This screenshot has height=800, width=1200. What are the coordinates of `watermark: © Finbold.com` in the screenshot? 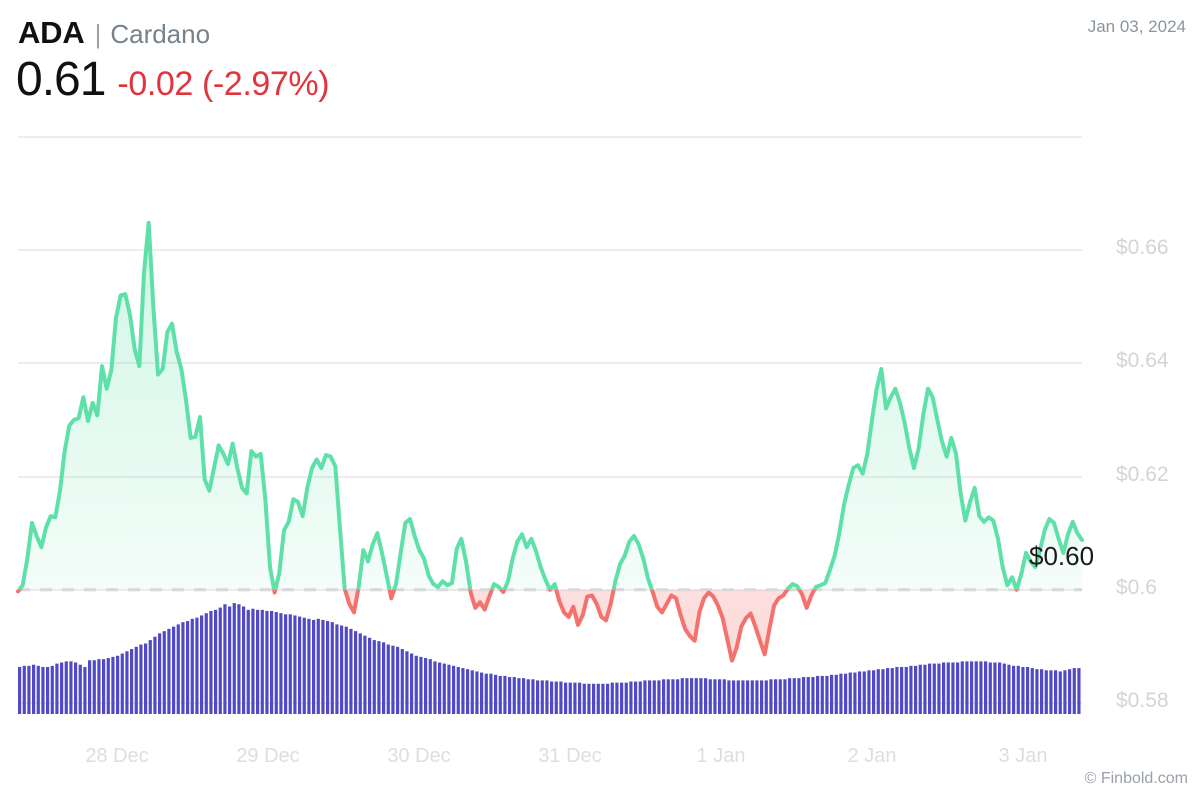 It's located at (1136, 778).